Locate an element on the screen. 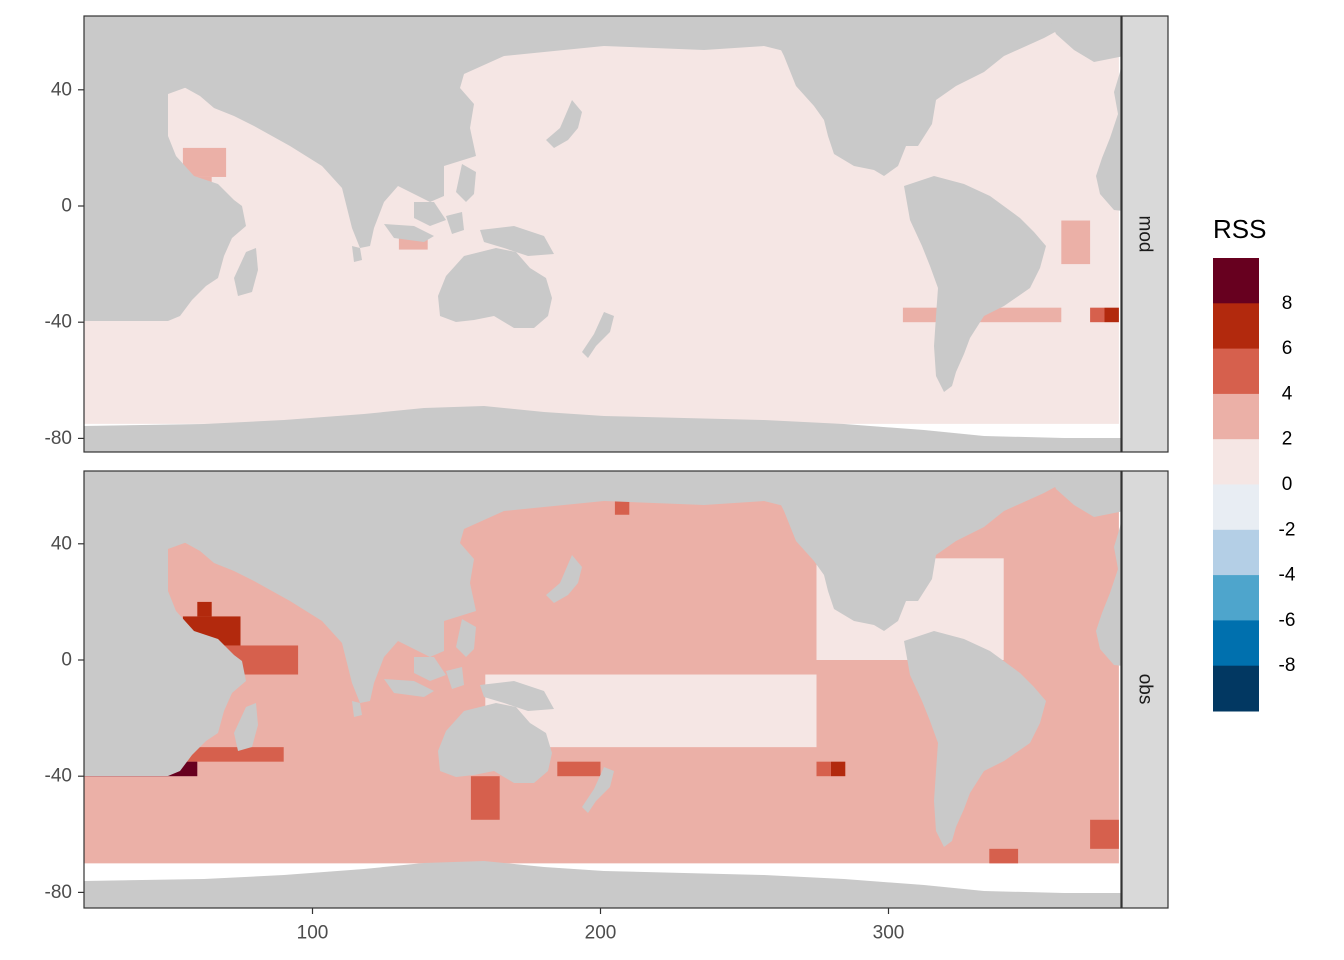  y-axis-mod: 40 0 -40 -80 is located at coordinates (64, 264).